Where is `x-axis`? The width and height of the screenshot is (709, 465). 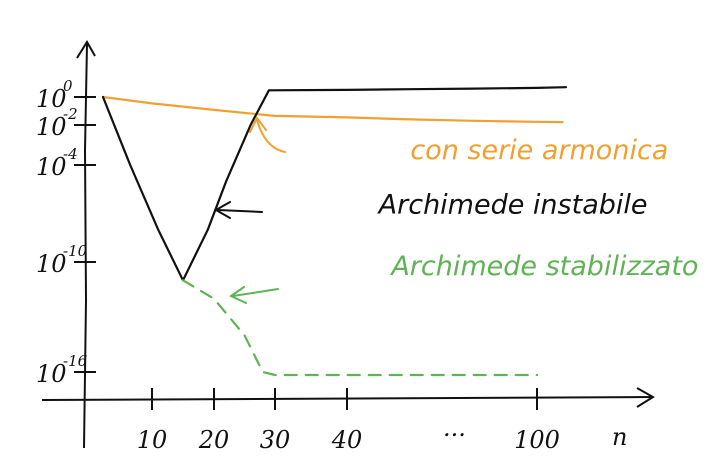
x-axis is located at coordinates (347, 398).